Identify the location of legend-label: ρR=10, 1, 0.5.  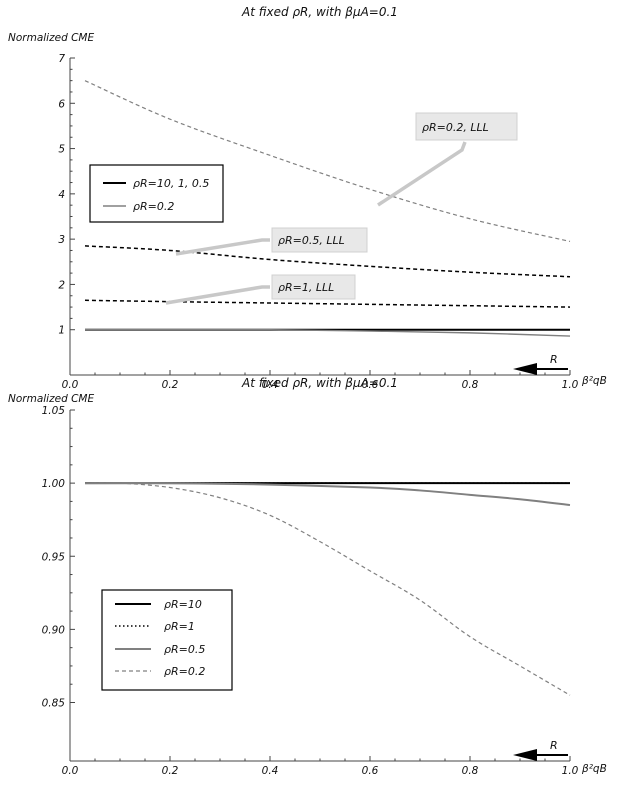
(171, 183).